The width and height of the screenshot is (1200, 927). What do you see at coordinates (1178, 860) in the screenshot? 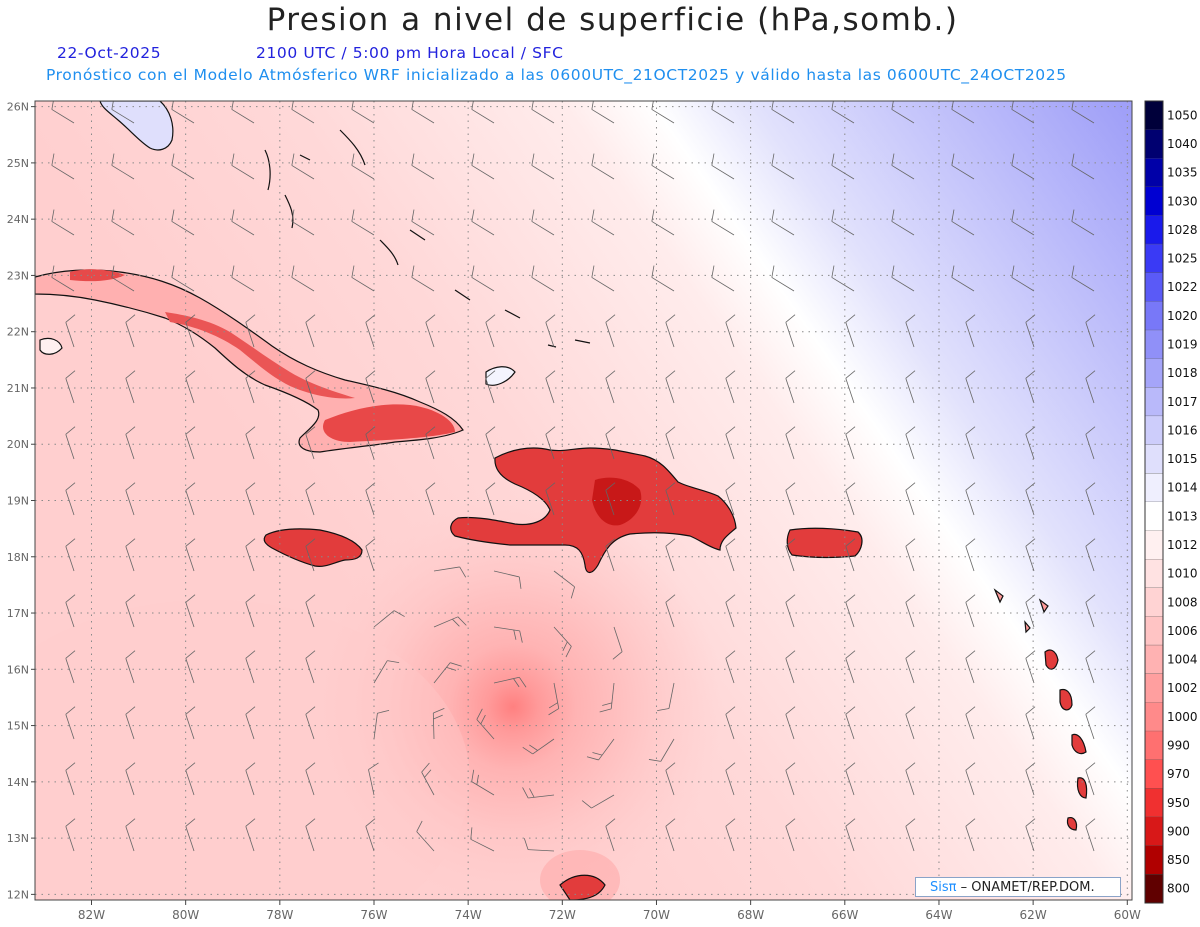
I see `colorbar-label: 850` at bounding box center [1178, 860].